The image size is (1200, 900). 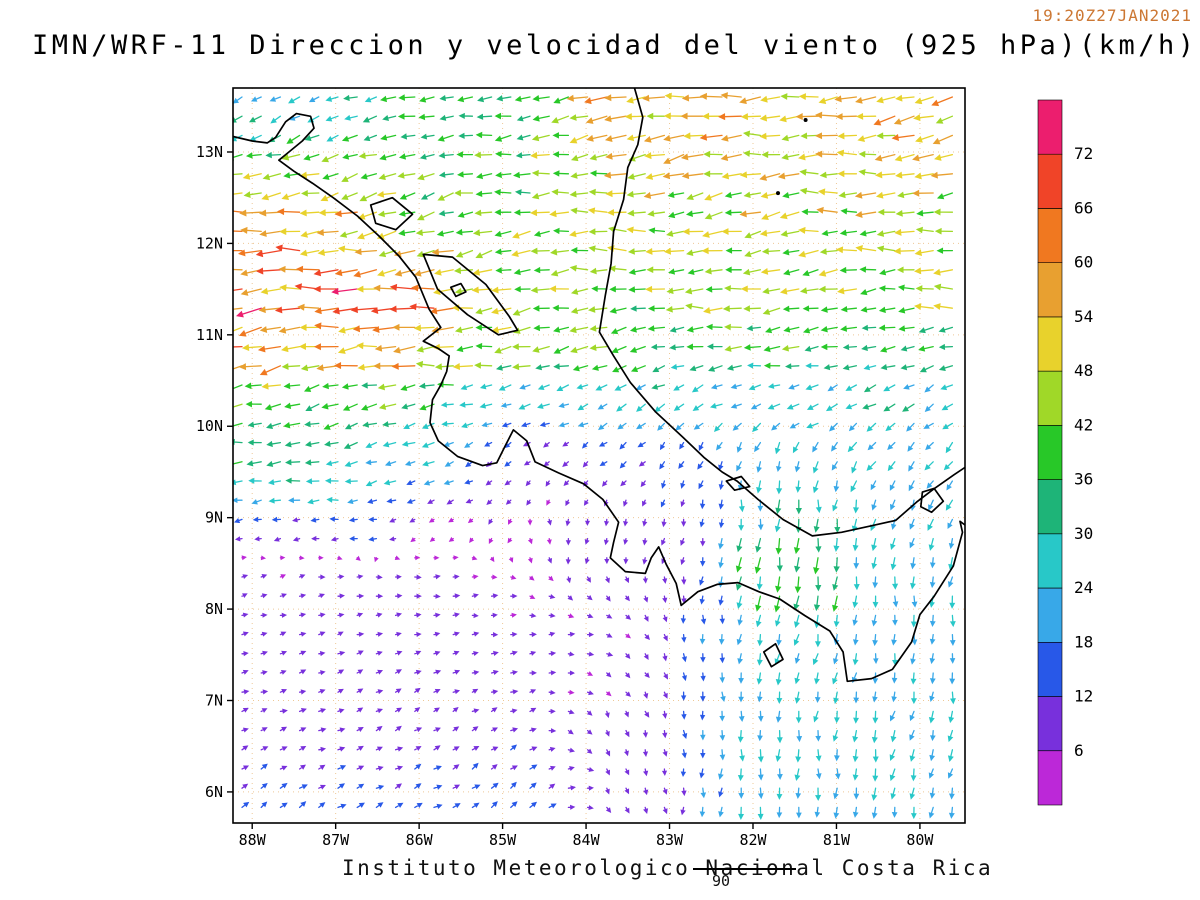 I want to click on colorbar: 72 66 60 54 48 42 36 30 24 18 12 6, so click(x=1065, y=452).